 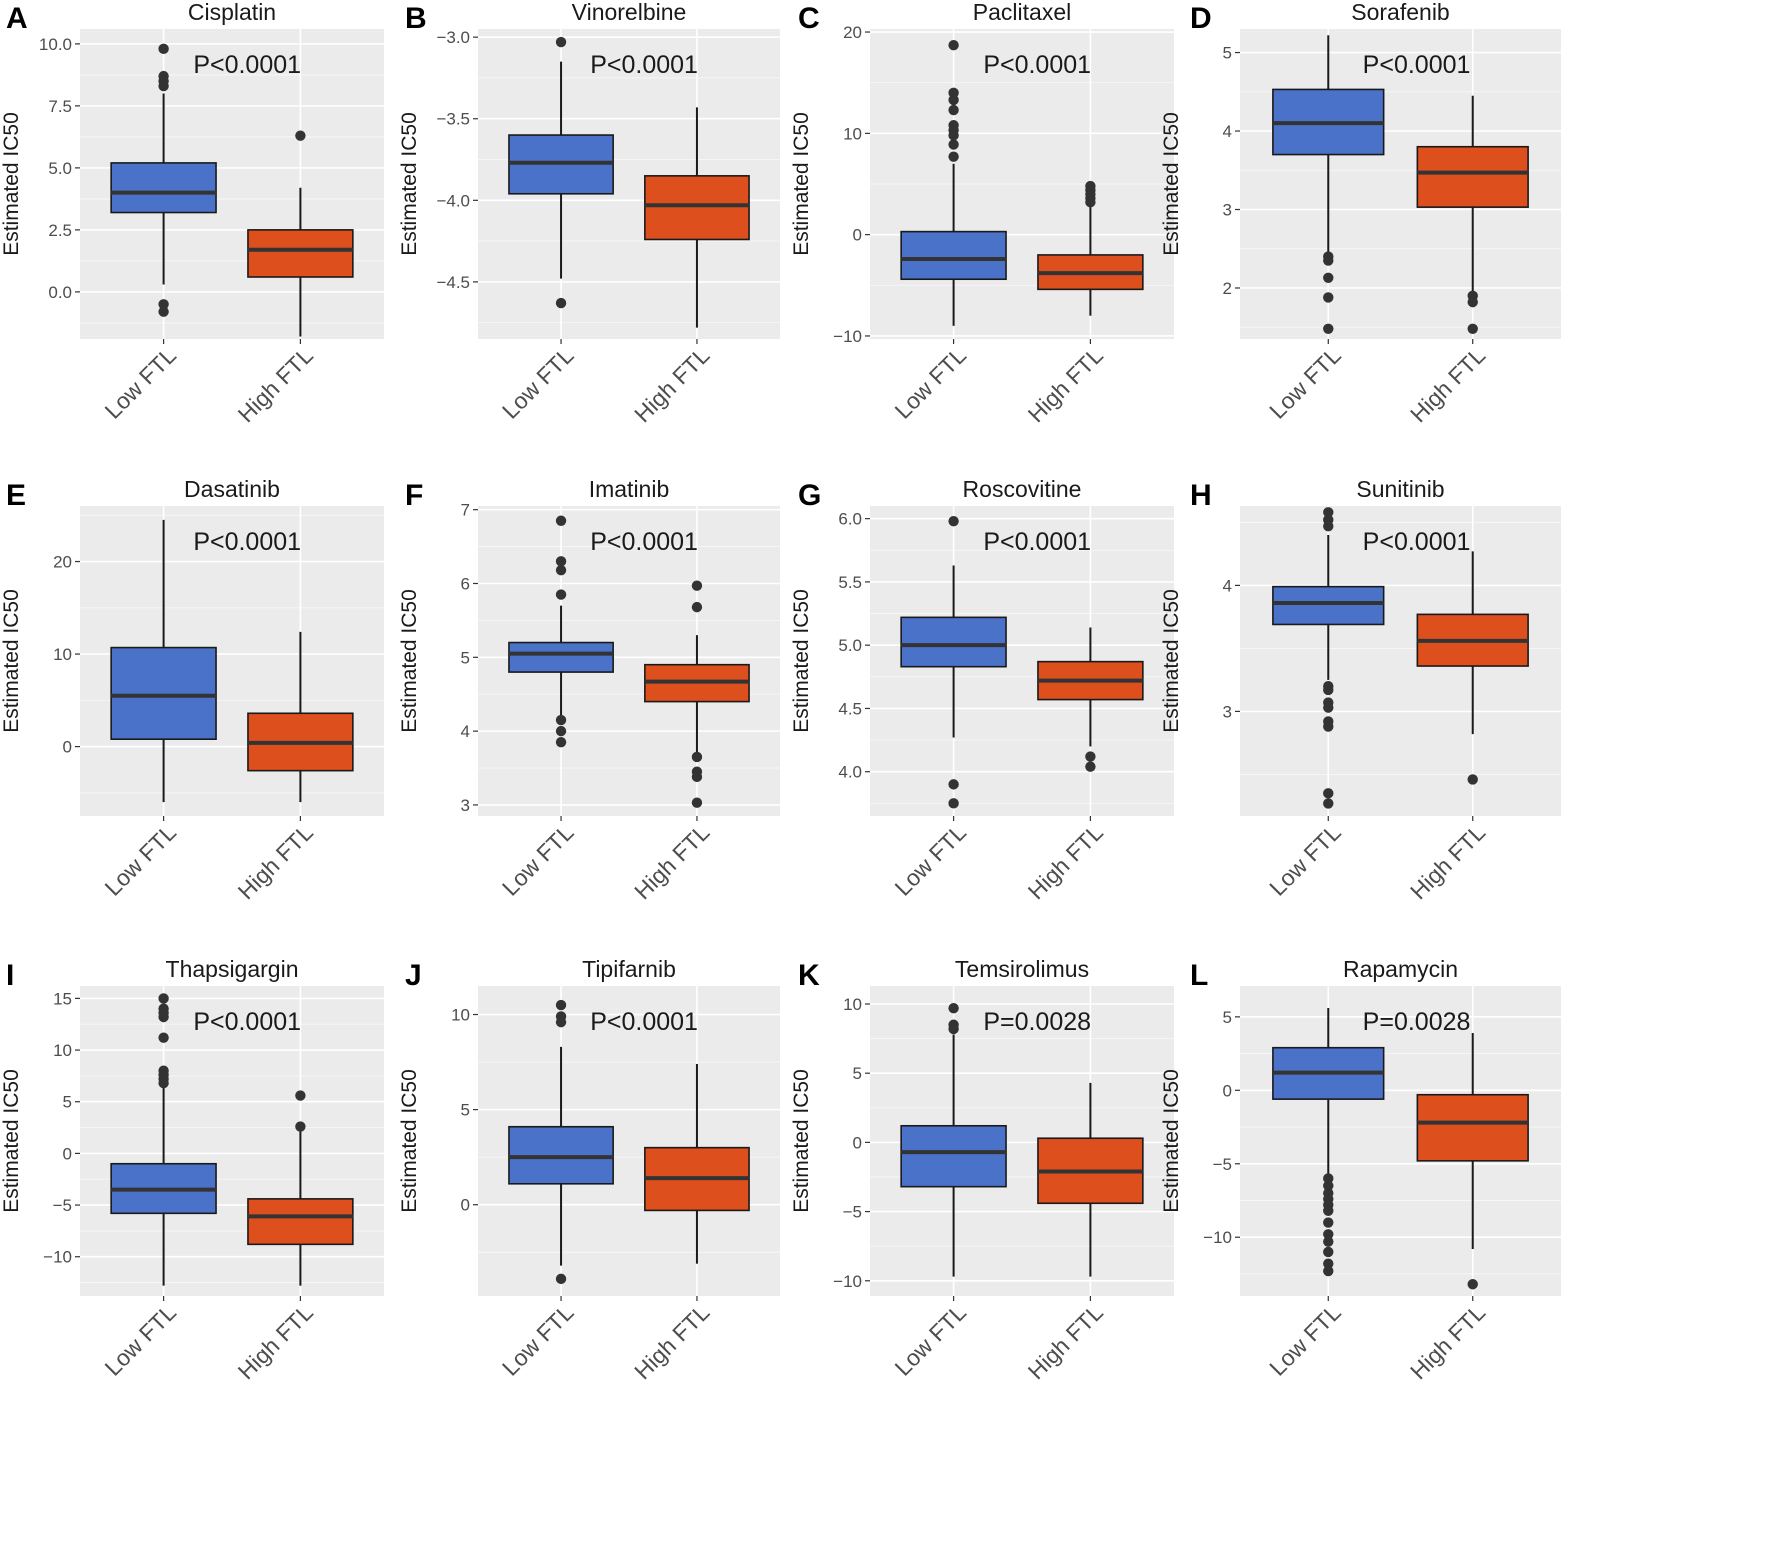 I want to click on panel-title: Thapsigargin, so click(x=232, y=969).